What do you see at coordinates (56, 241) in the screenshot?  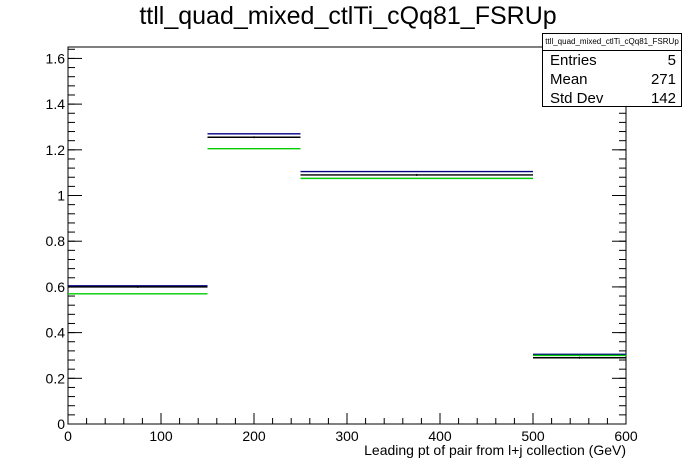 I see `y-tick-label: 0.8` at bounding box center [56, 241].